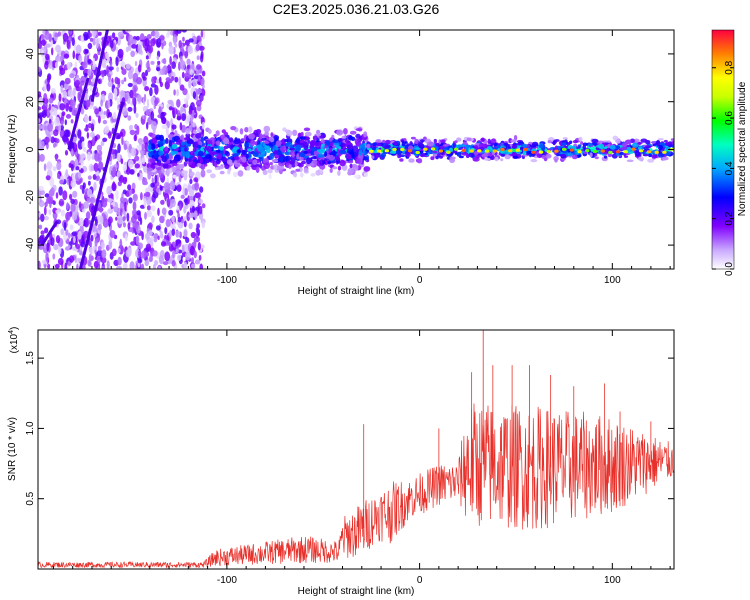  Describe the element at coordinates (227, 580) in the screenshot. I see `x-tick-label: -100` at that location.